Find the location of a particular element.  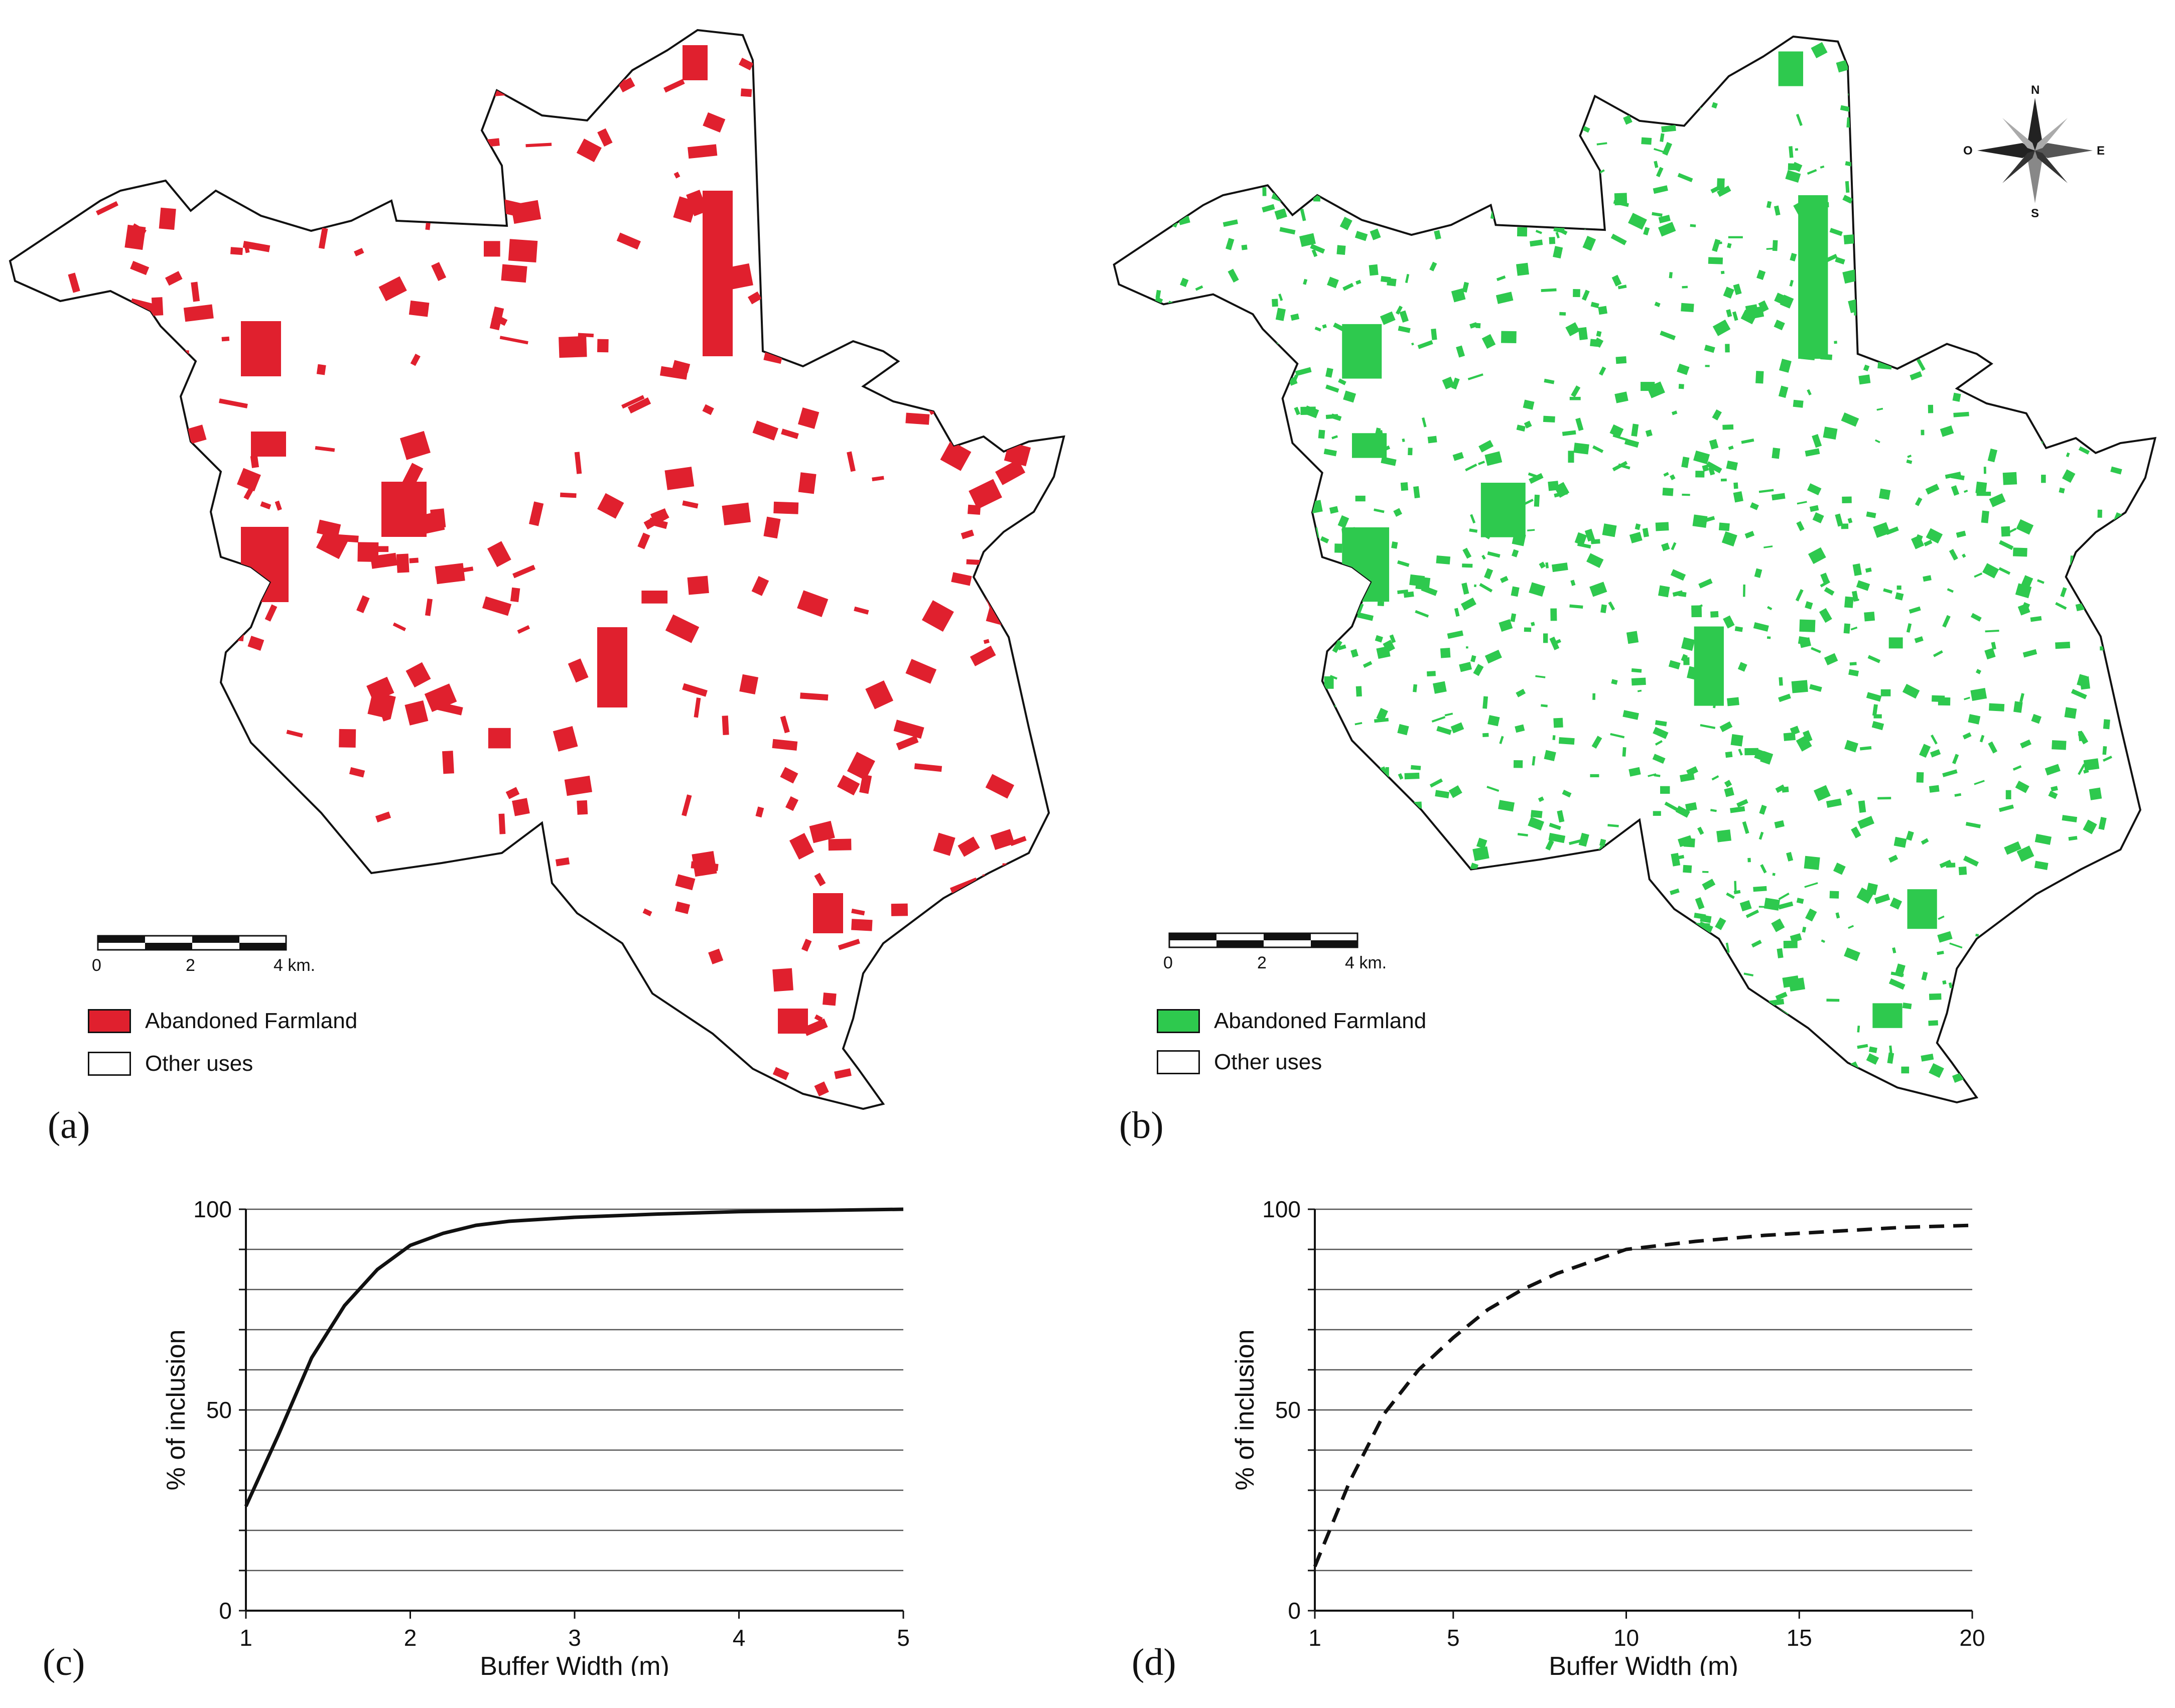

compass-n: N is located at coordinates (2035, 90).